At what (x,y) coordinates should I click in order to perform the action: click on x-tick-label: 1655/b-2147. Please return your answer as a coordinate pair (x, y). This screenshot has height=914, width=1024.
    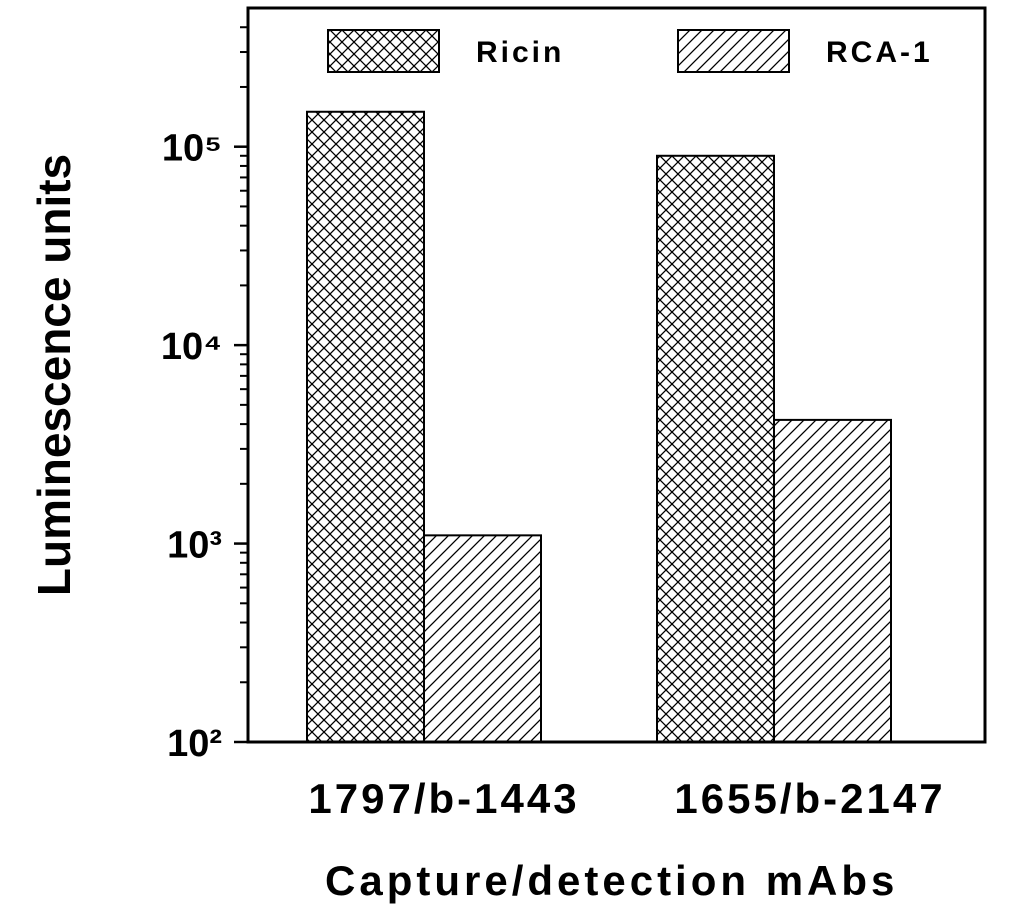
    Looking at the image, I should click on (809, 798).